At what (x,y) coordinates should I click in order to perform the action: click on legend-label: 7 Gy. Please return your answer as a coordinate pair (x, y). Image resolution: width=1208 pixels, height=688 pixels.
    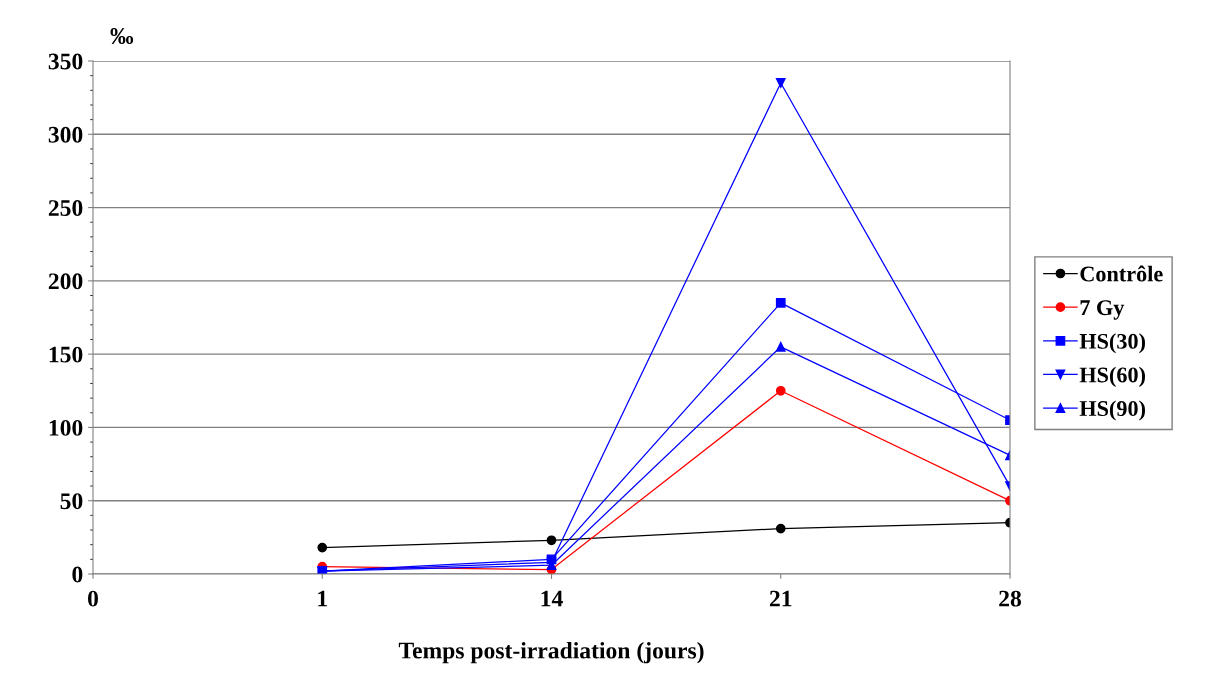
    Looking at the image, I should click on (1102, 310).